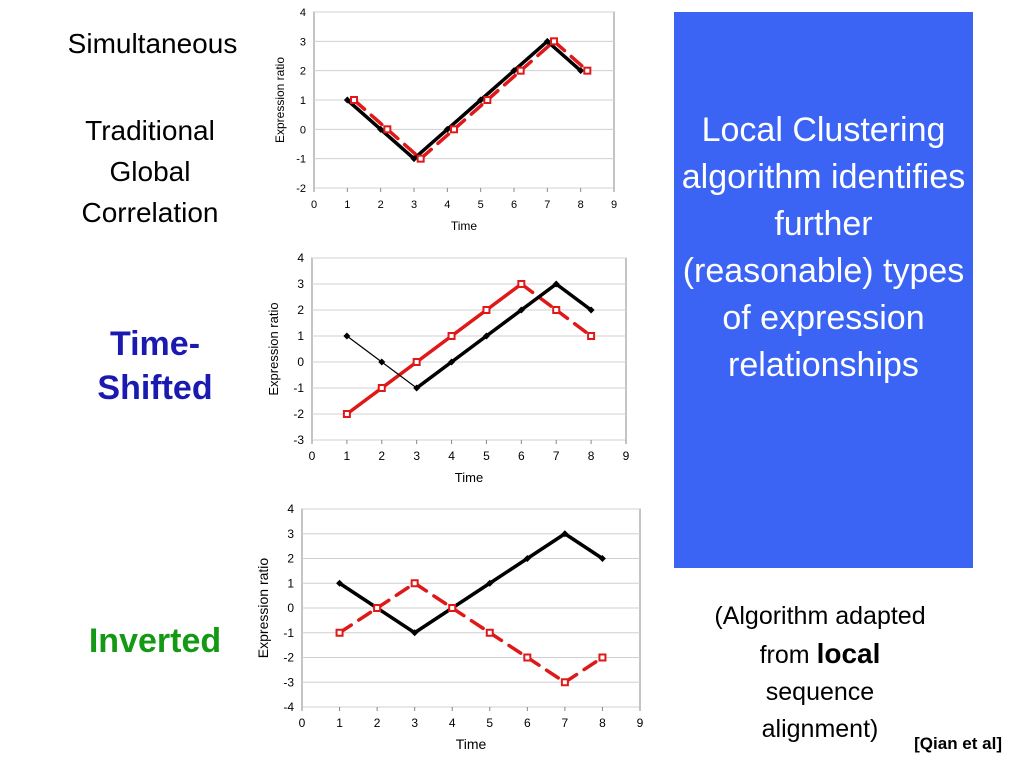 The width and height of the screenshot is (1024, 768). Describe the element at coordinates (820, 729) in the screenshot. I see `note-line: alignment)` at that location.